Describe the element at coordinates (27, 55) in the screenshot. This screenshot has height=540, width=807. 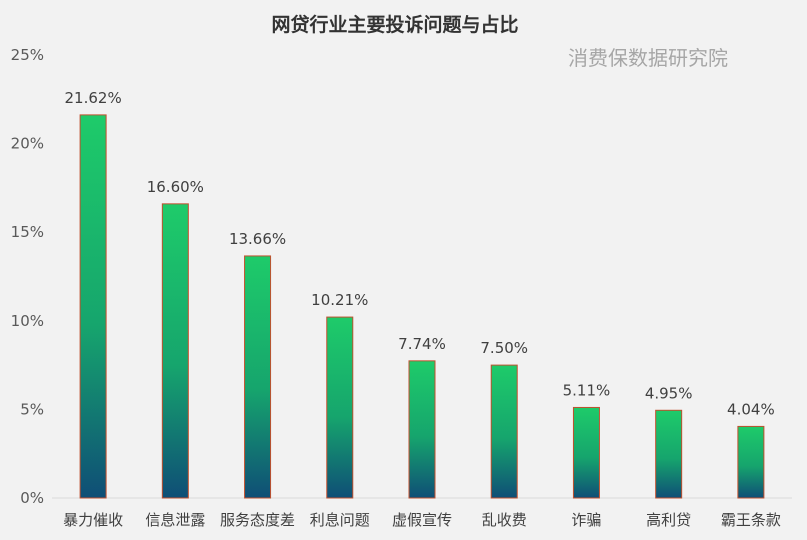
I see `y-tick-label: 25%` at that location.